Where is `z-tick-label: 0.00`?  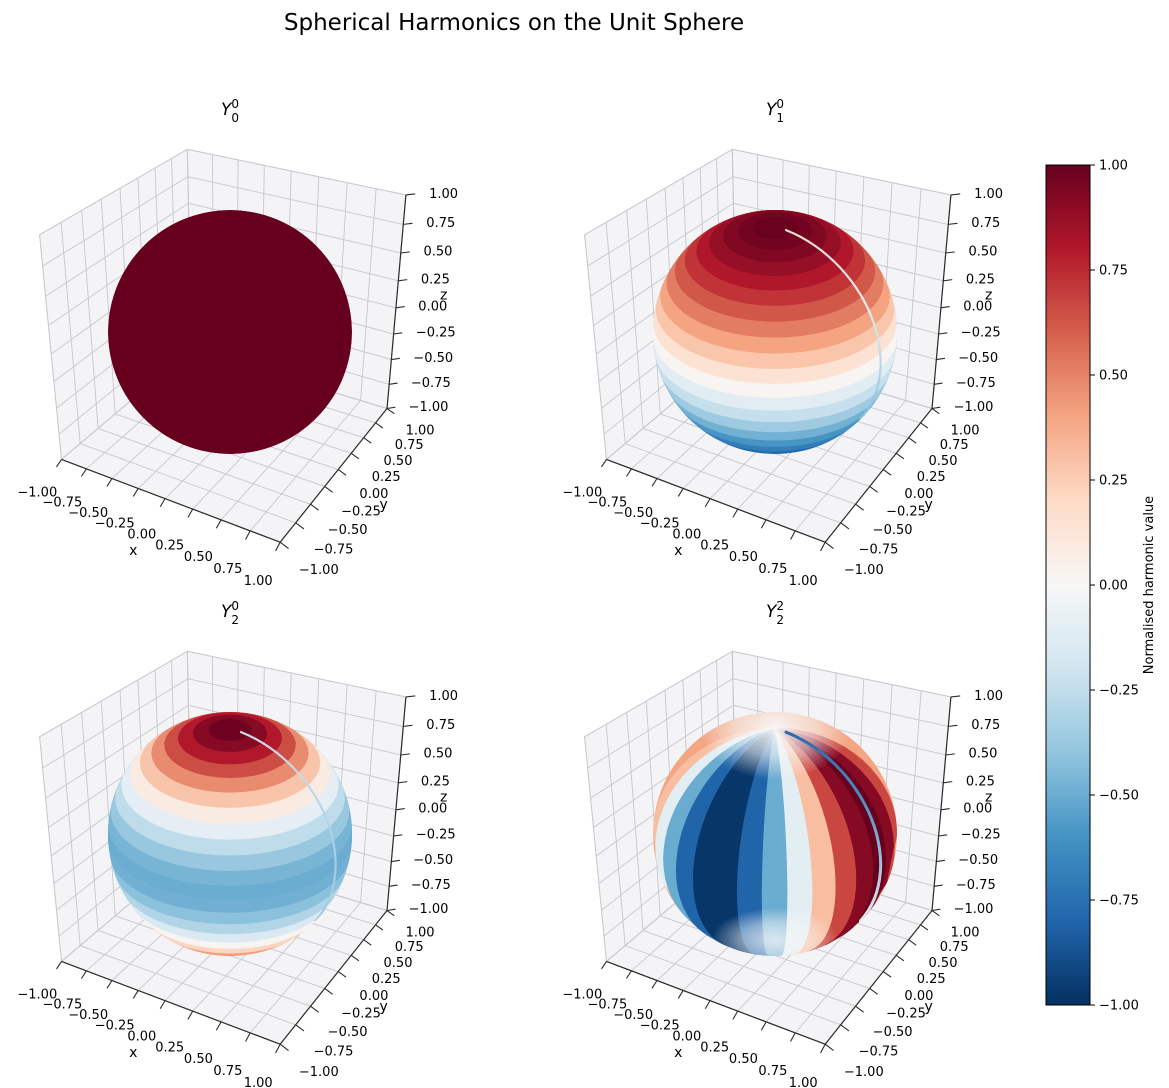 z-tick-label: 0.00 is located at coordinates (977, 808).